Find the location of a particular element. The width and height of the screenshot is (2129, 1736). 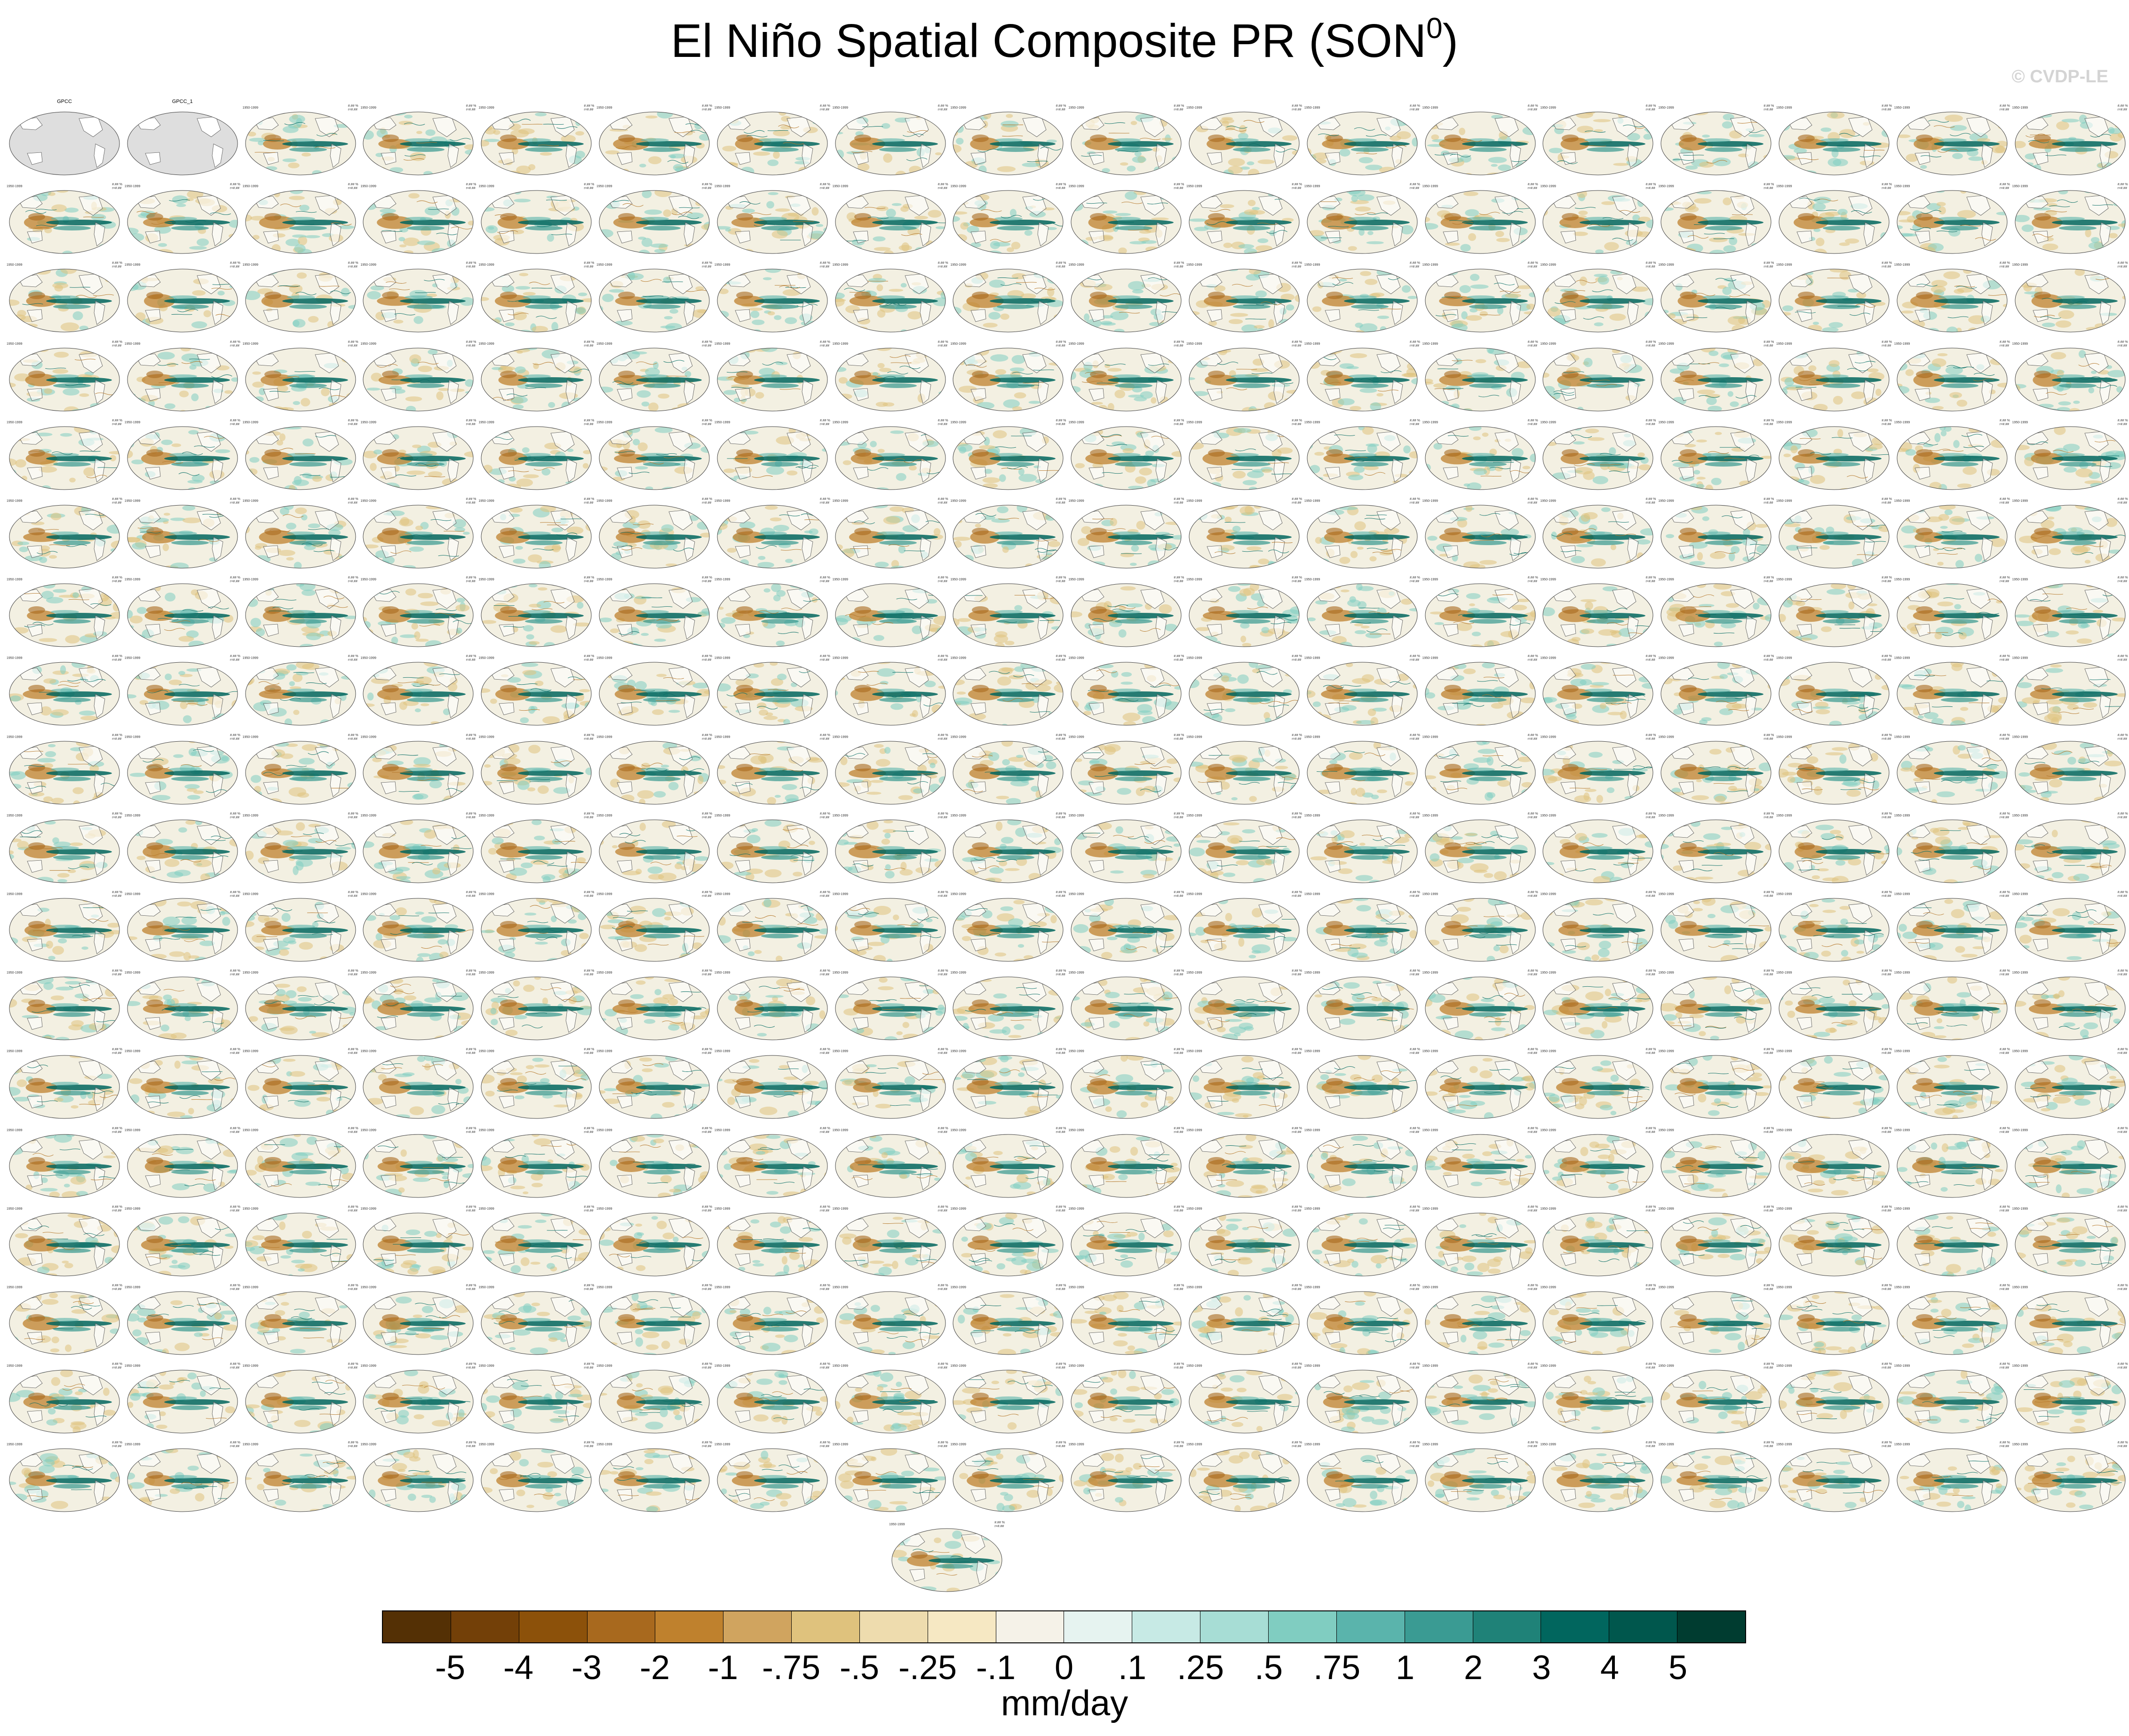

map-border is located at coordinates (890, 143).